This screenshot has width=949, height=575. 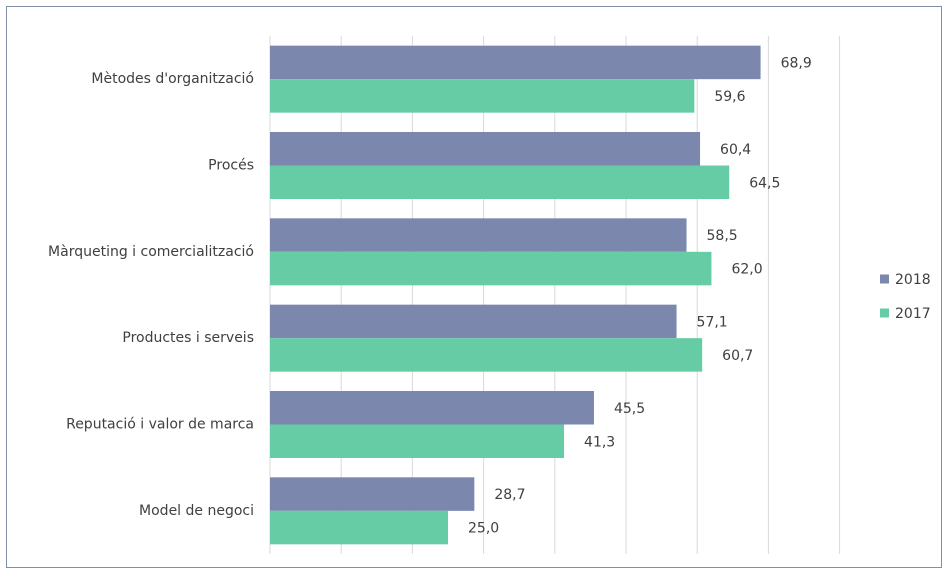 I want to click on y-tick-label: Productes i serveis, so click(x=188, y=338).